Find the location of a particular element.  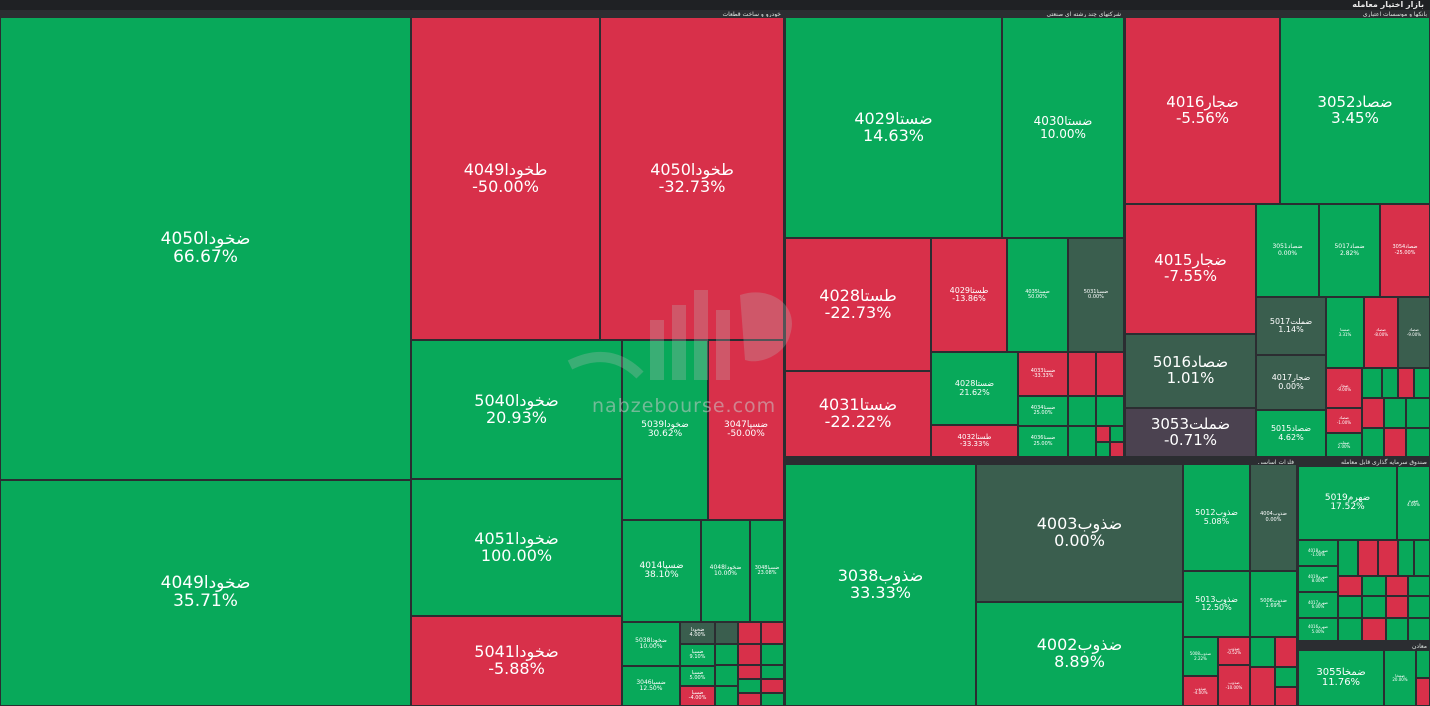

stock-tile: ضستا4031 -22.22% is located at coordinates (858, 414).